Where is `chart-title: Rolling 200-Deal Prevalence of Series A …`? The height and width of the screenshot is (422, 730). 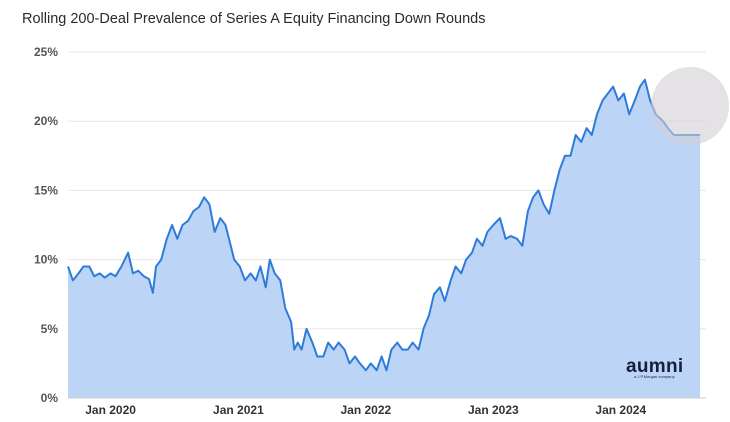
chart-title: Rolling 200-Deal Prevalence of Series A … is located at coordinates (254, 19).